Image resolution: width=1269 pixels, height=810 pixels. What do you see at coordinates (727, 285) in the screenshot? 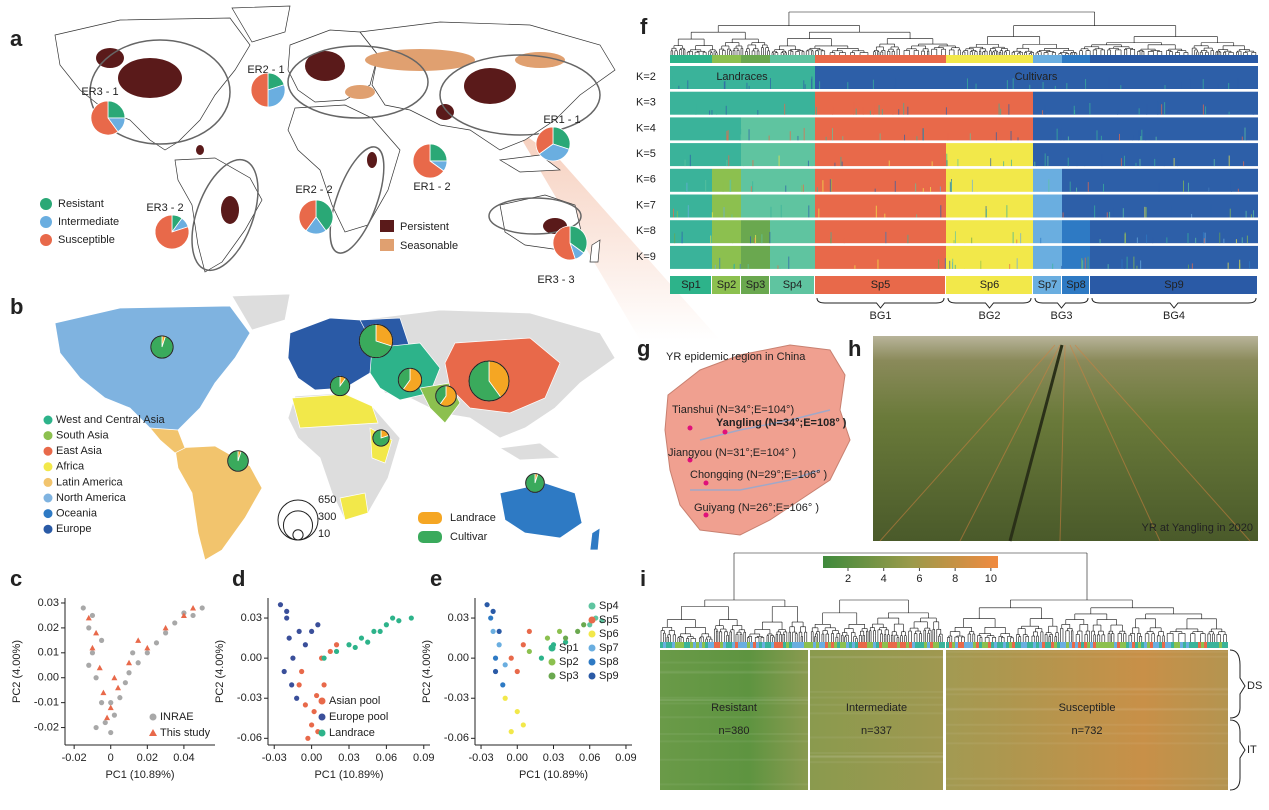
I see `subpop-label: Sp2` at bounding box center [727, 285].